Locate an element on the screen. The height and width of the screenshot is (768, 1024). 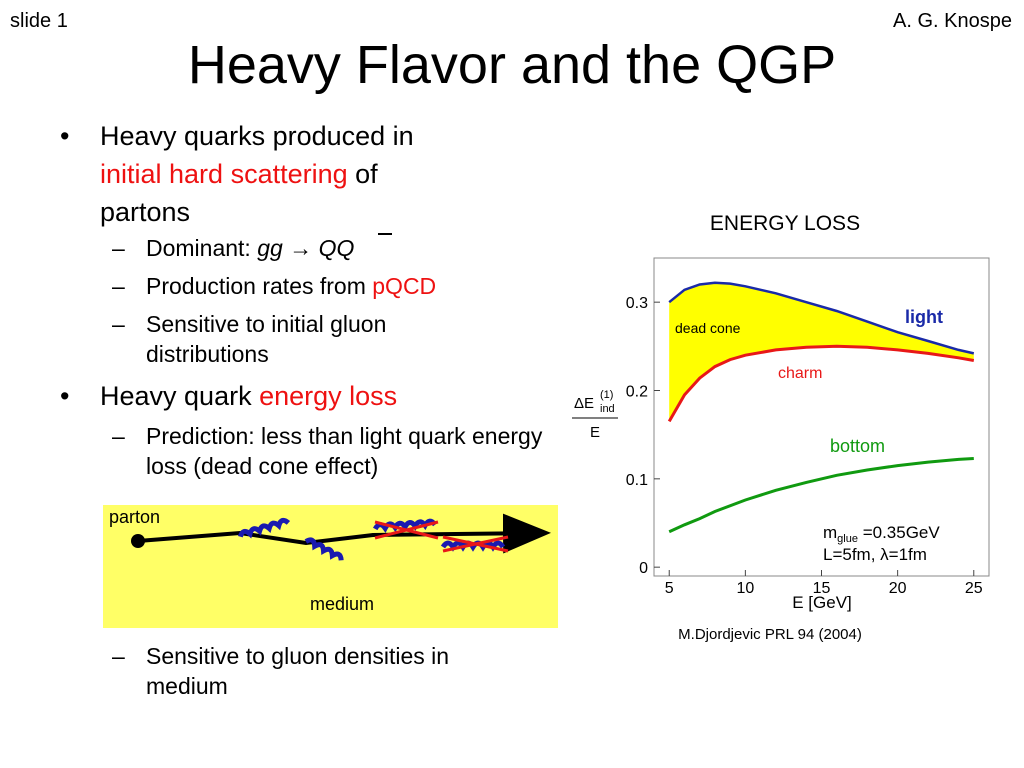
subbullet-gluon-densities: Sensitive to gluon densities in medium is located at coordinates (298, 671).